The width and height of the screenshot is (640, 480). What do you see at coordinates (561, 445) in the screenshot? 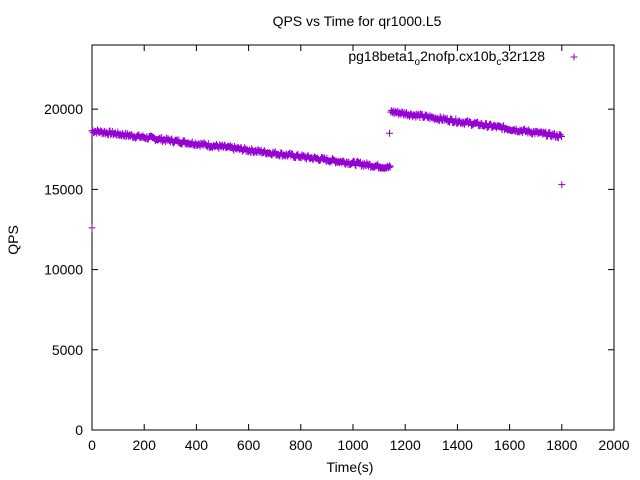
I see `x-tick-label: 1800` at bounding box center [561, 445].